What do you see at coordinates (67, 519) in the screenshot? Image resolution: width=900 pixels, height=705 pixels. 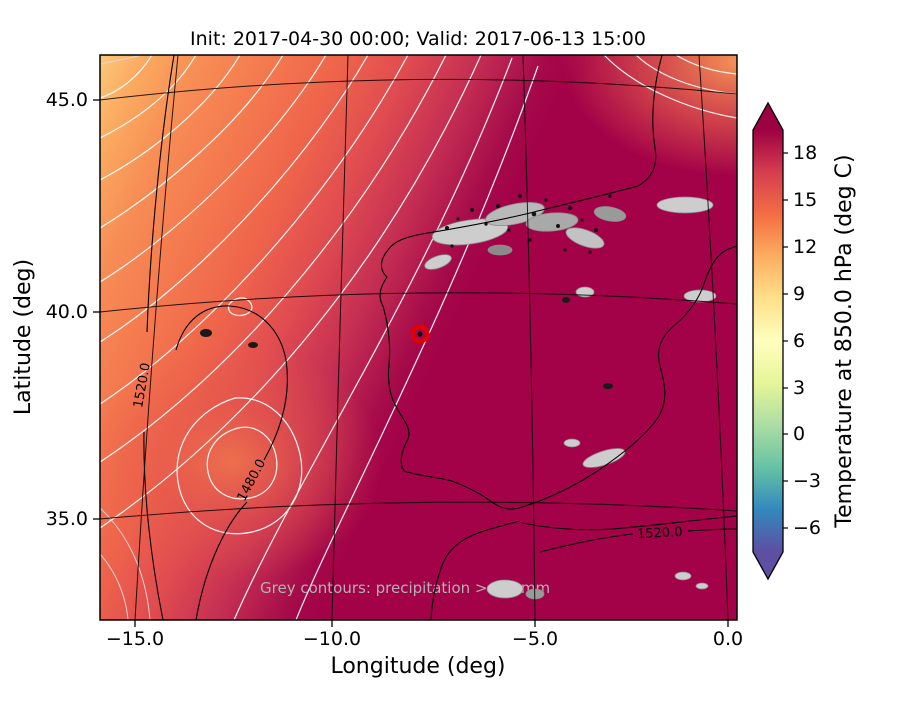 I see `y-tick-35: 35.0` at bounding box center [67, 519].